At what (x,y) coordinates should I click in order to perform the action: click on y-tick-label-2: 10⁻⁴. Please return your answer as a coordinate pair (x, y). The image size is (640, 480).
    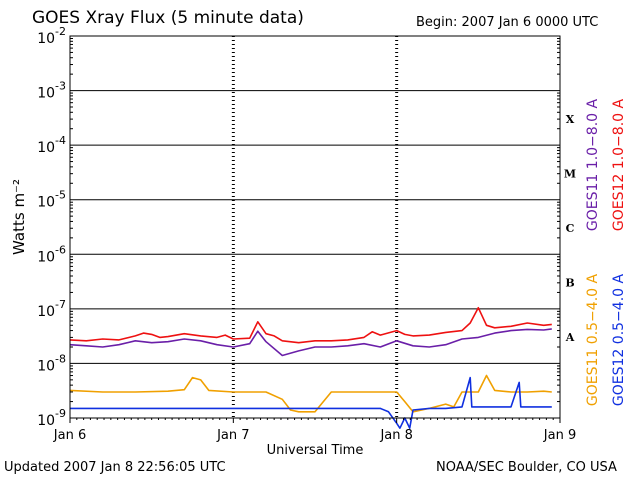
    Looking at the image, I should click on (51, 145).